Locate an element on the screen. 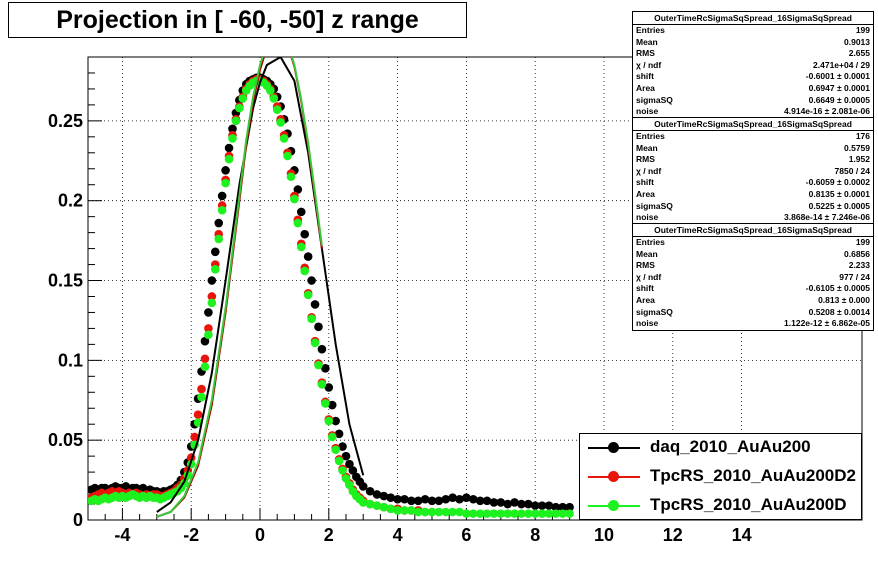 The height and width of the screenshot is (578, 878). x-tick-label: 0 is located at coordinates (260, 535).